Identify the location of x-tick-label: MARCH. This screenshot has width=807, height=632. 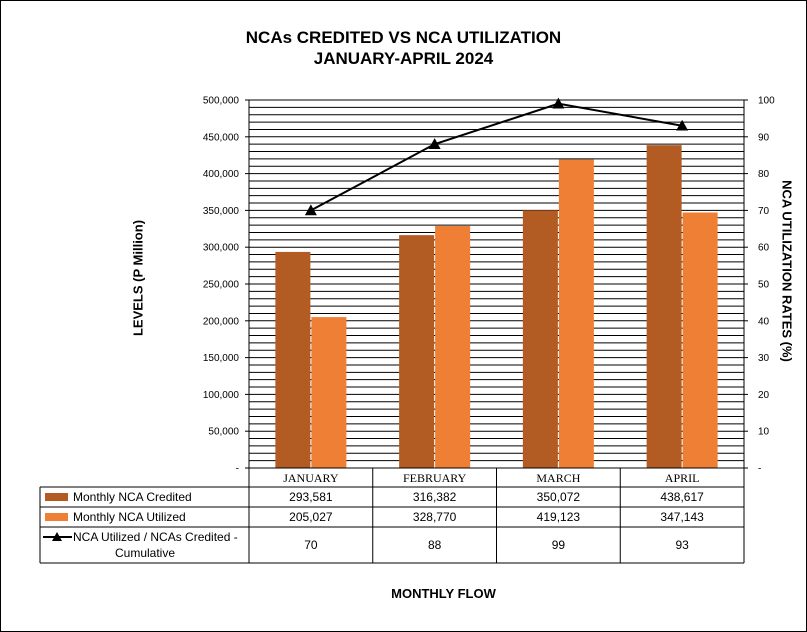
(558, 478).